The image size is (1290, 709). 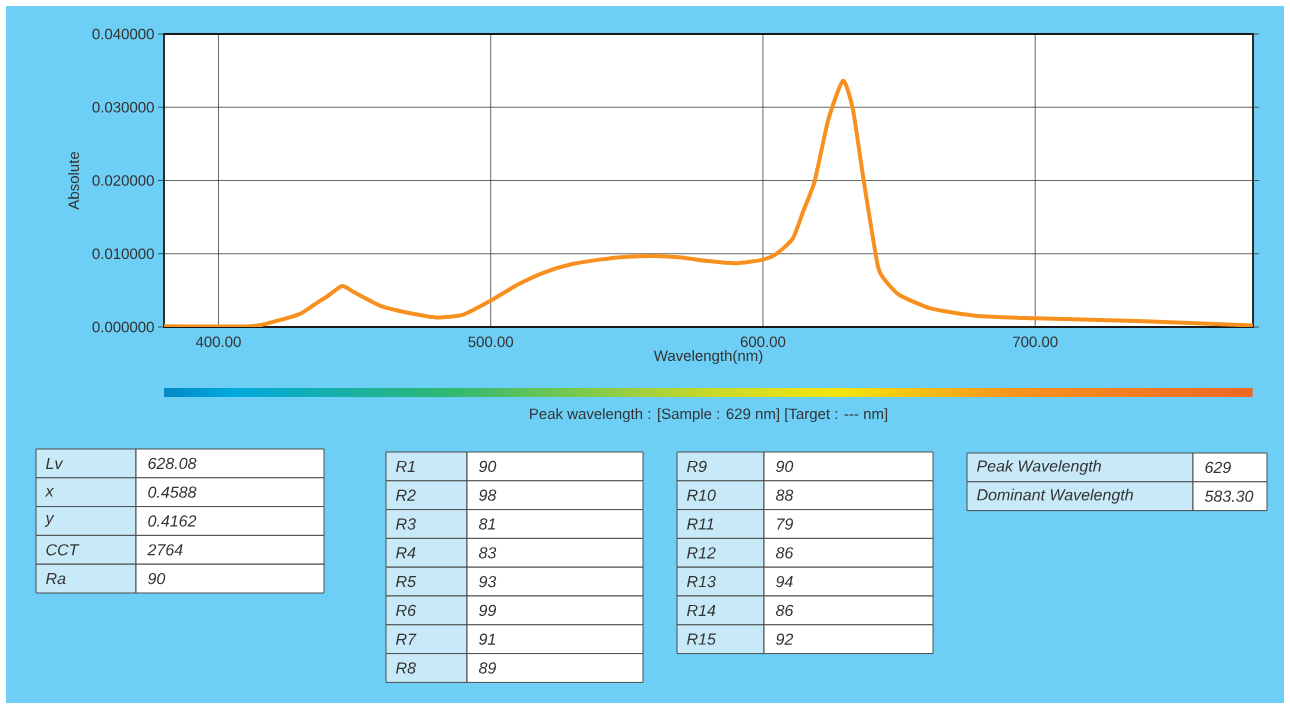 I want to click on text: R13, so click(x=701, y=581).